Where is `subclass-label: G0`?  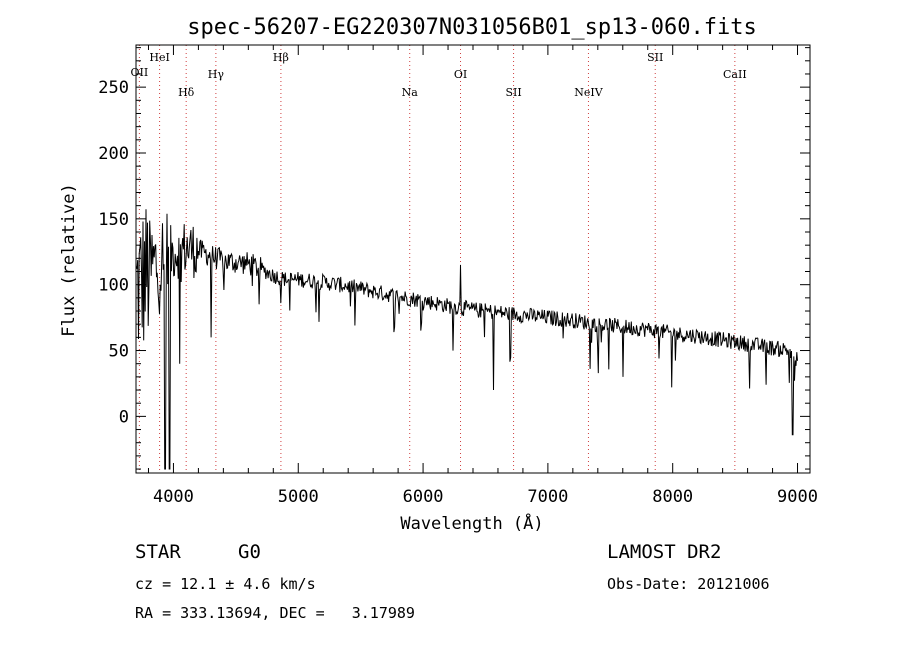 subclass-label: G0 is located at coordinates (249, 552).